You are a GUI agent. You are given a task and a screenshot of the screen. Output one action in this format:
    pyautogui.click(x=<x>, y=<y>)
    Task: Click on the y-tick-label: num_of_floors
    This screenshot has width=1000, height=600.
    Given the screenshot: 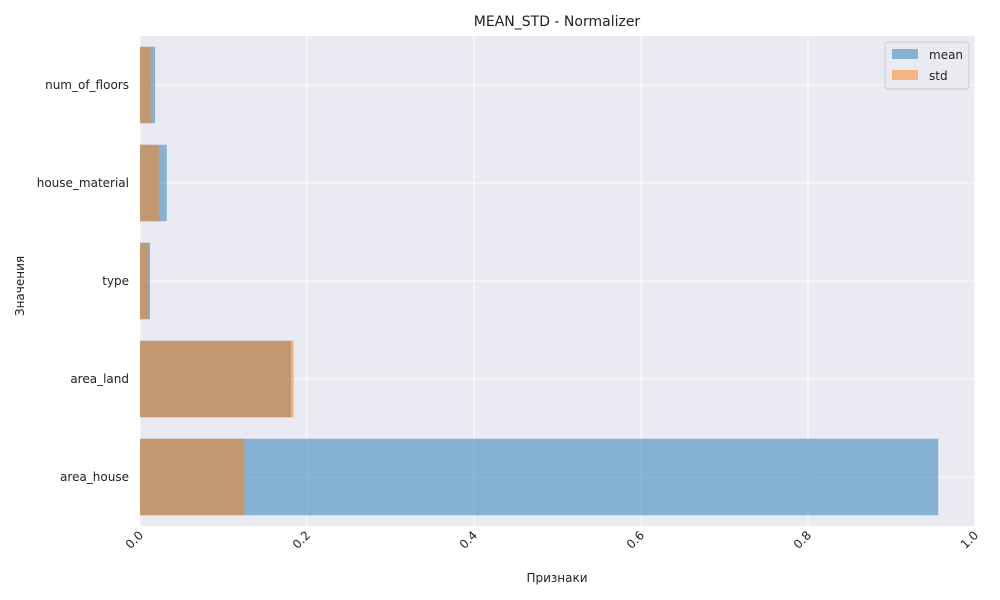 What is the action you would take?
    pyautogui.click(x=87, y=85)
    